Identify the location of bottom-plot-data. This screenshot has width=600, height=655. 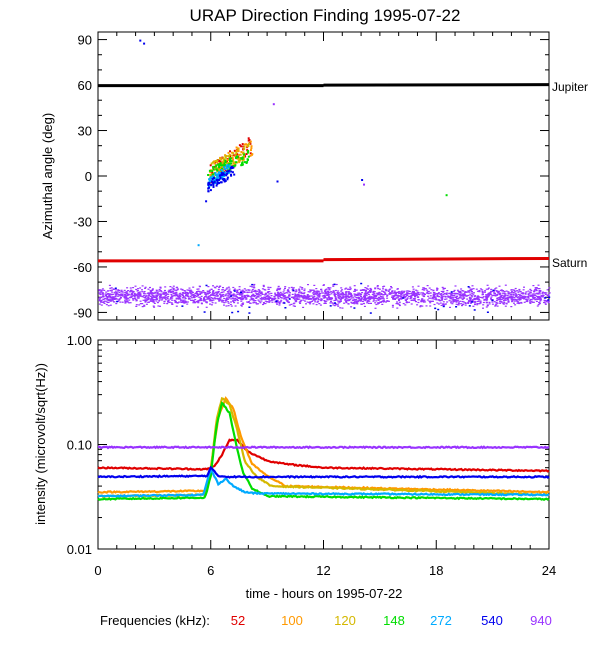
(323, 448).